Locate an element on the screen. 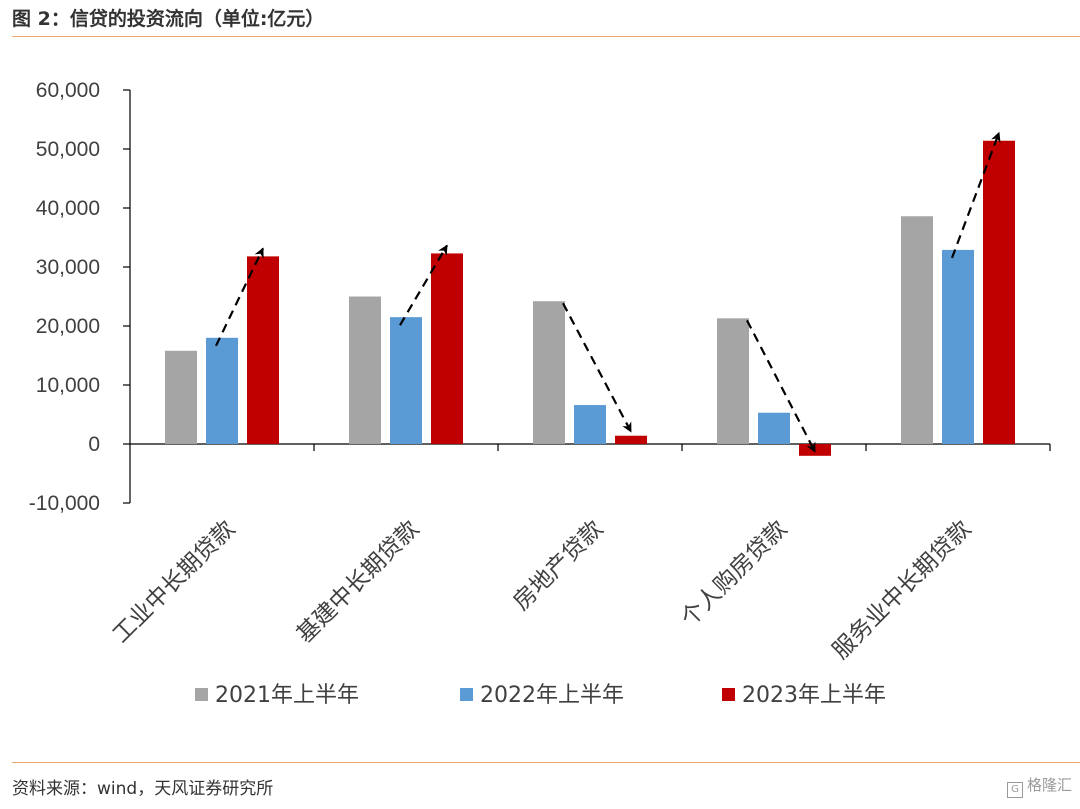  watermark-text: 格隆汇 is located at coordinates (1049, 785).